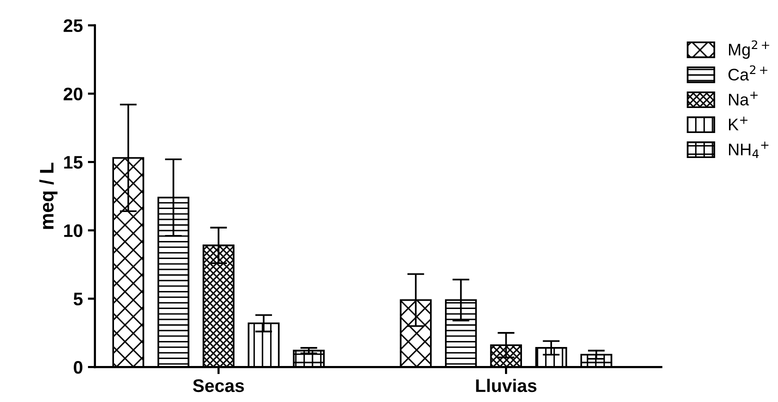 This screenshot has width=778, height=402. I want to click on legend-label: K$^{+}$, so click(738, 123).